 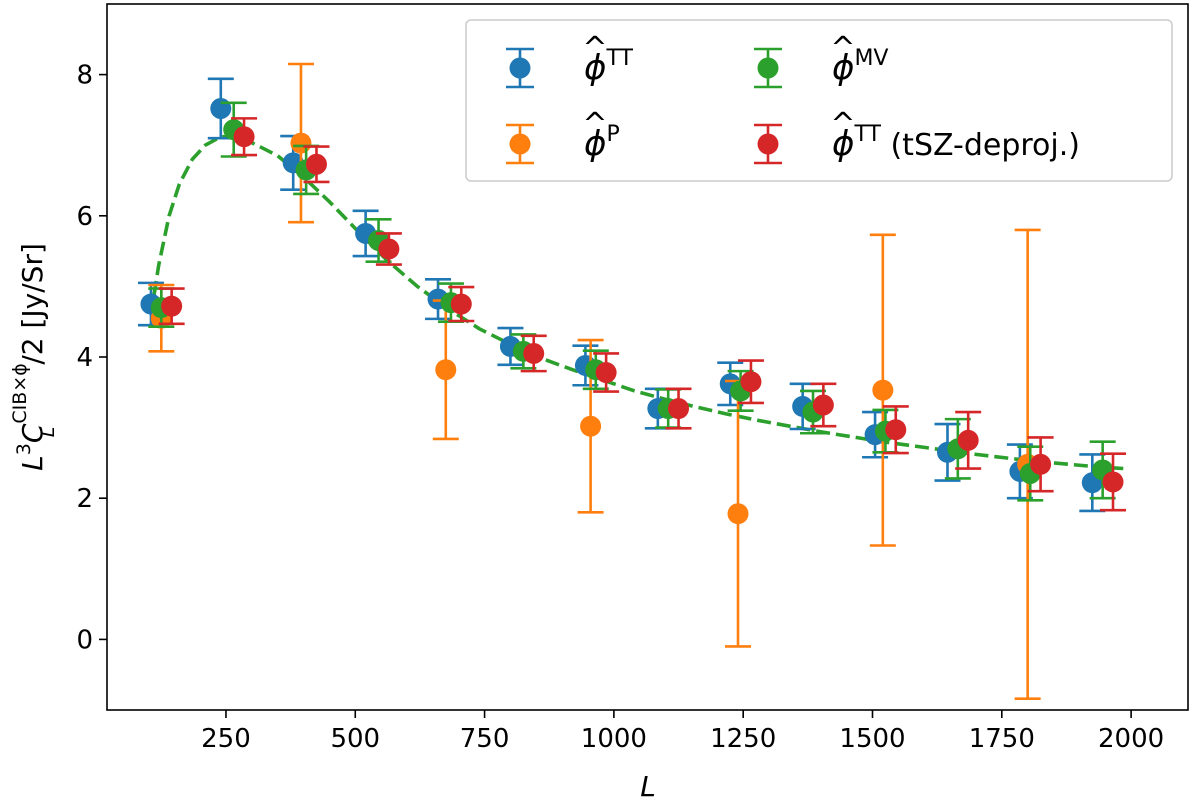 I want to click on legend-entry-3: ϕTT (tSZ-deproj.)^, so click(x=917, y=136).